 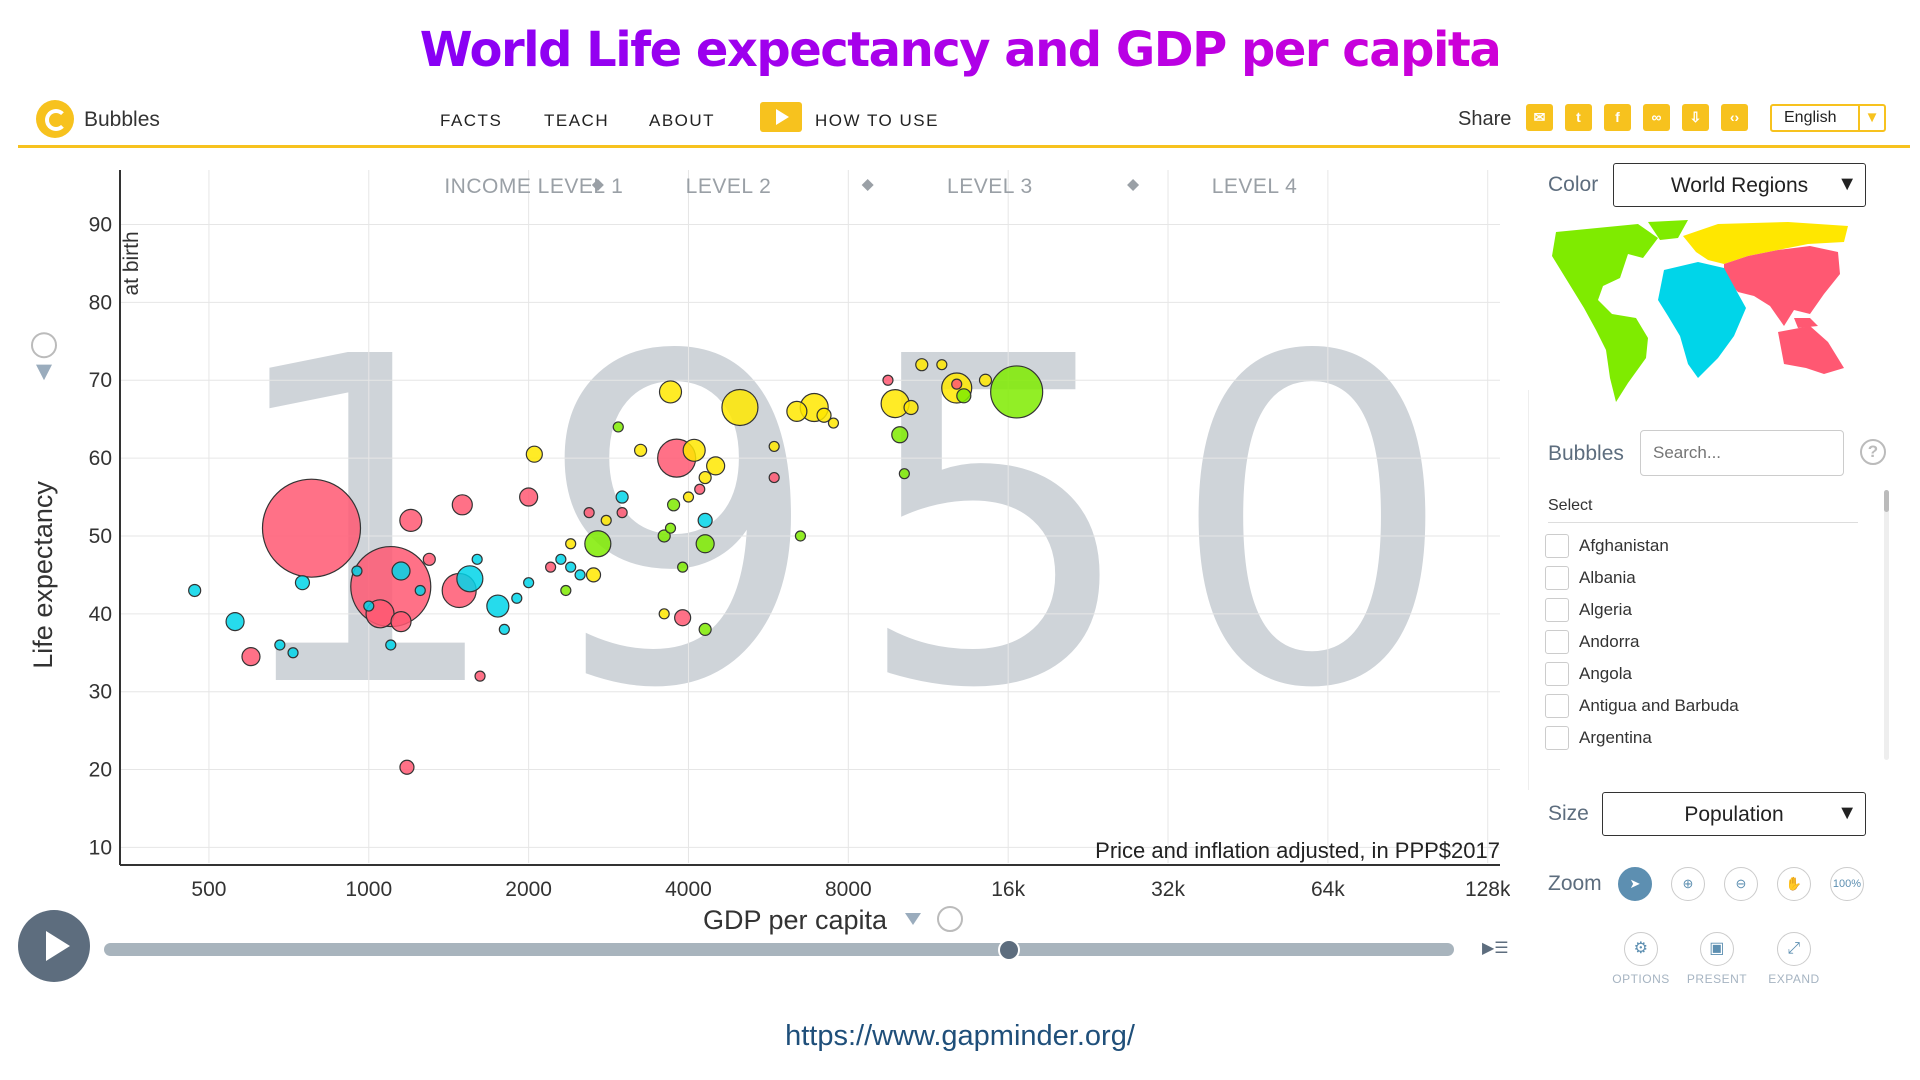 I want to click on mail-icon: ✉, so click(x=1539, y=117).